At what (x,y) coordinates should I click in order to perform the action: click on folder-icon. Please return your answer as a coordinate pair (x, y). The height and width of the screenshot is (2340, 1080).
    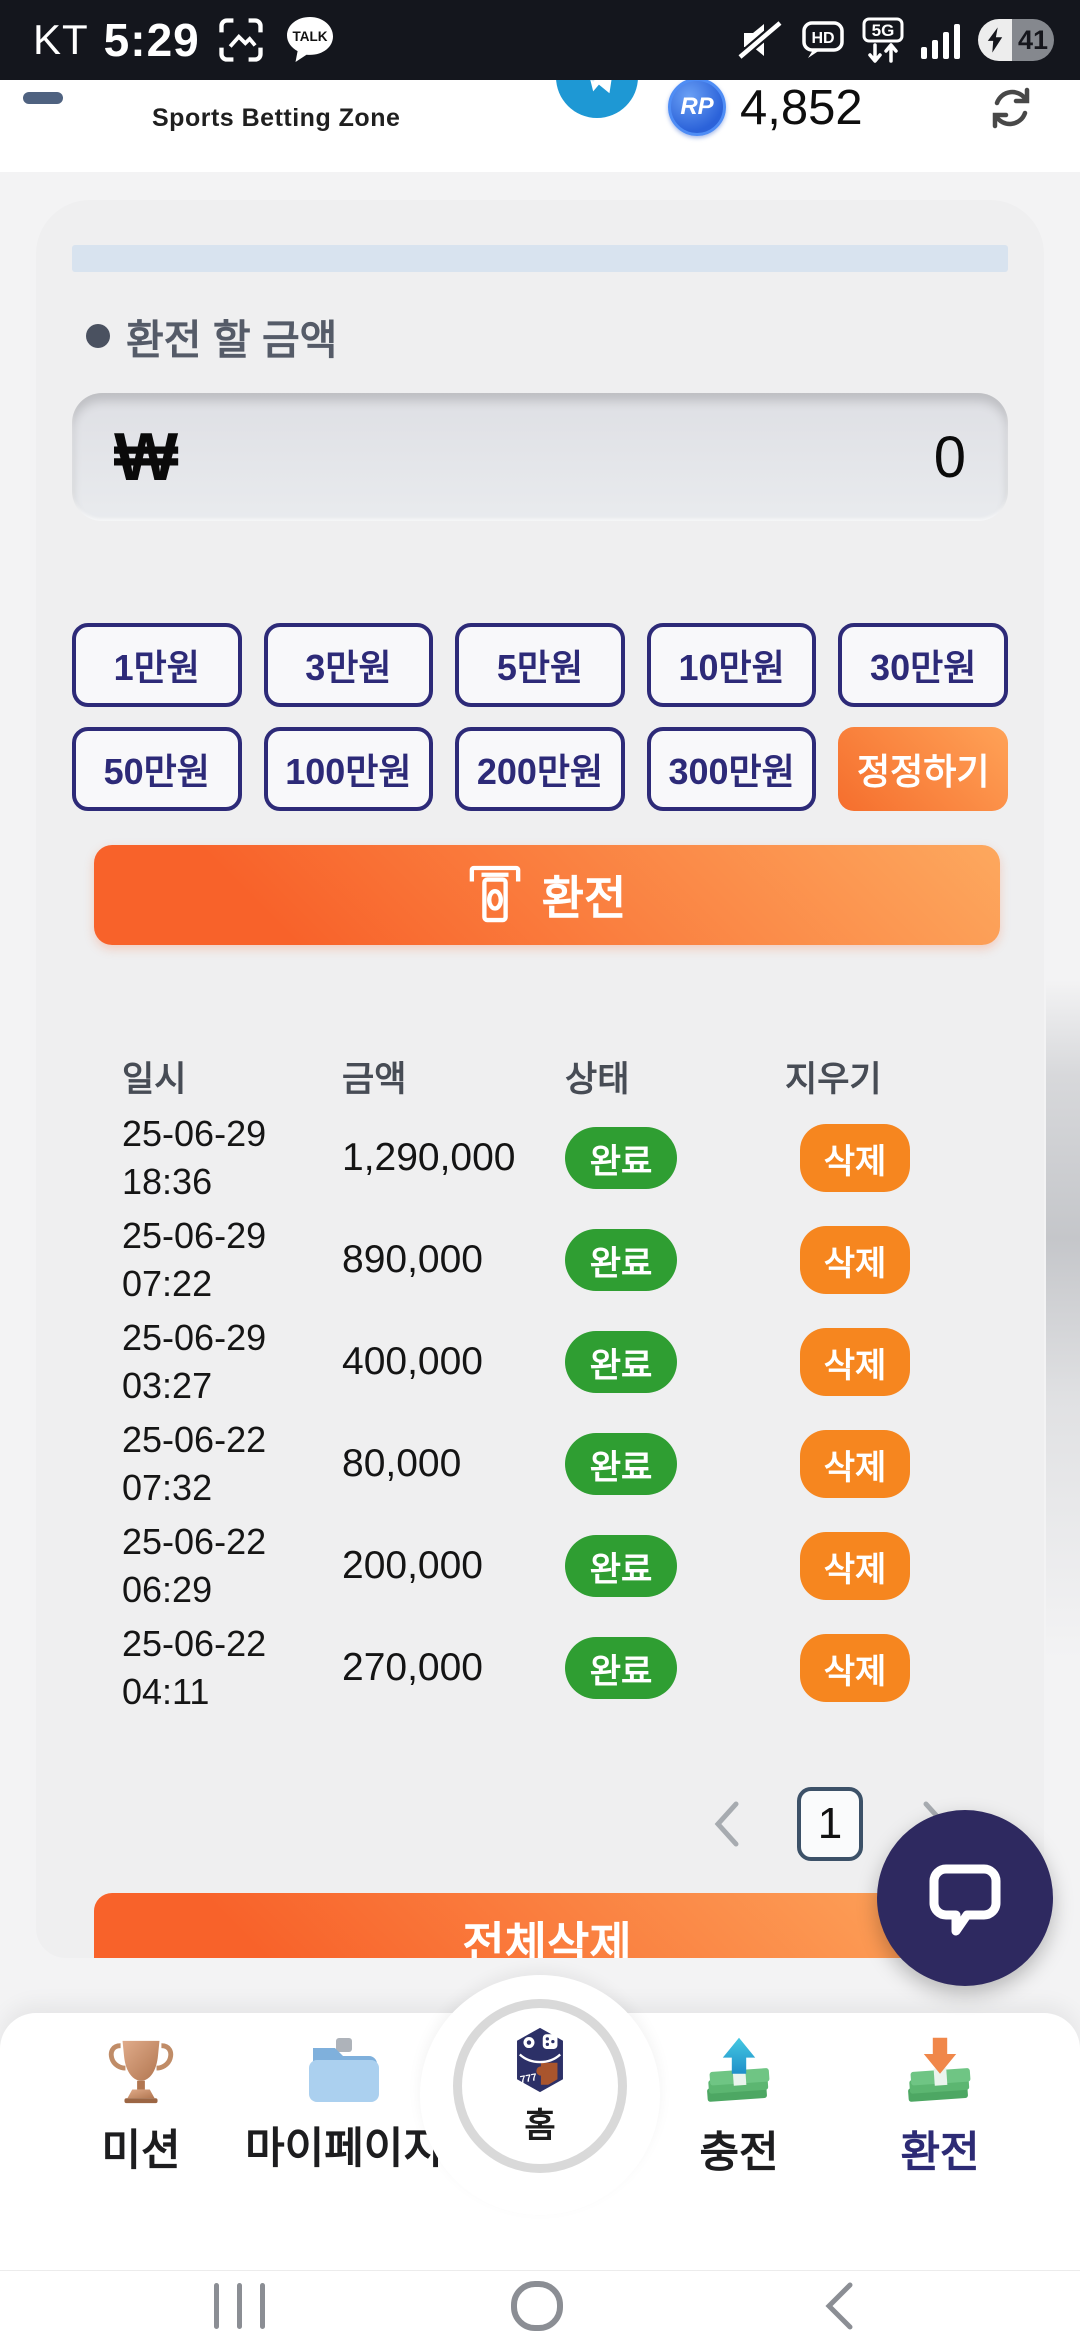
    Looking at the image, I should click on (344, 2070).